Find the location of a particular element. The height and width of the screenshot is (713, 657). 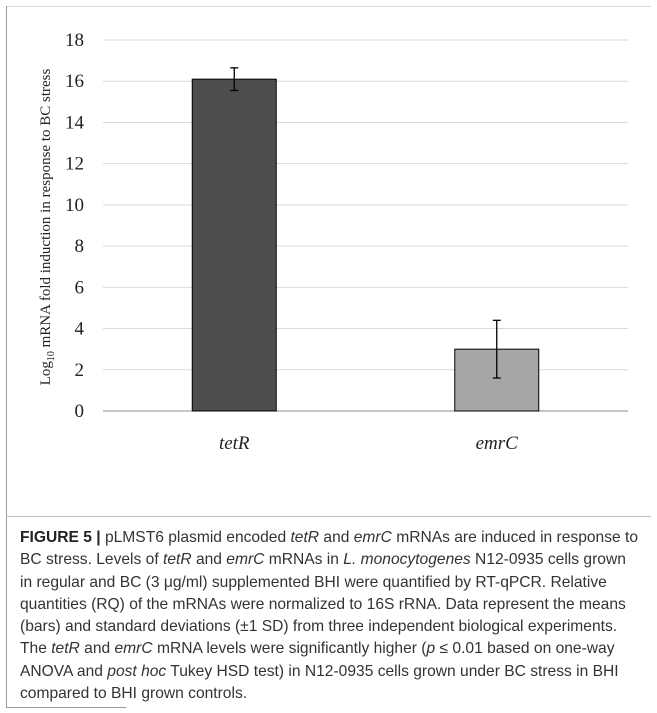

bar-tetR is located at coordinates (234, 245).